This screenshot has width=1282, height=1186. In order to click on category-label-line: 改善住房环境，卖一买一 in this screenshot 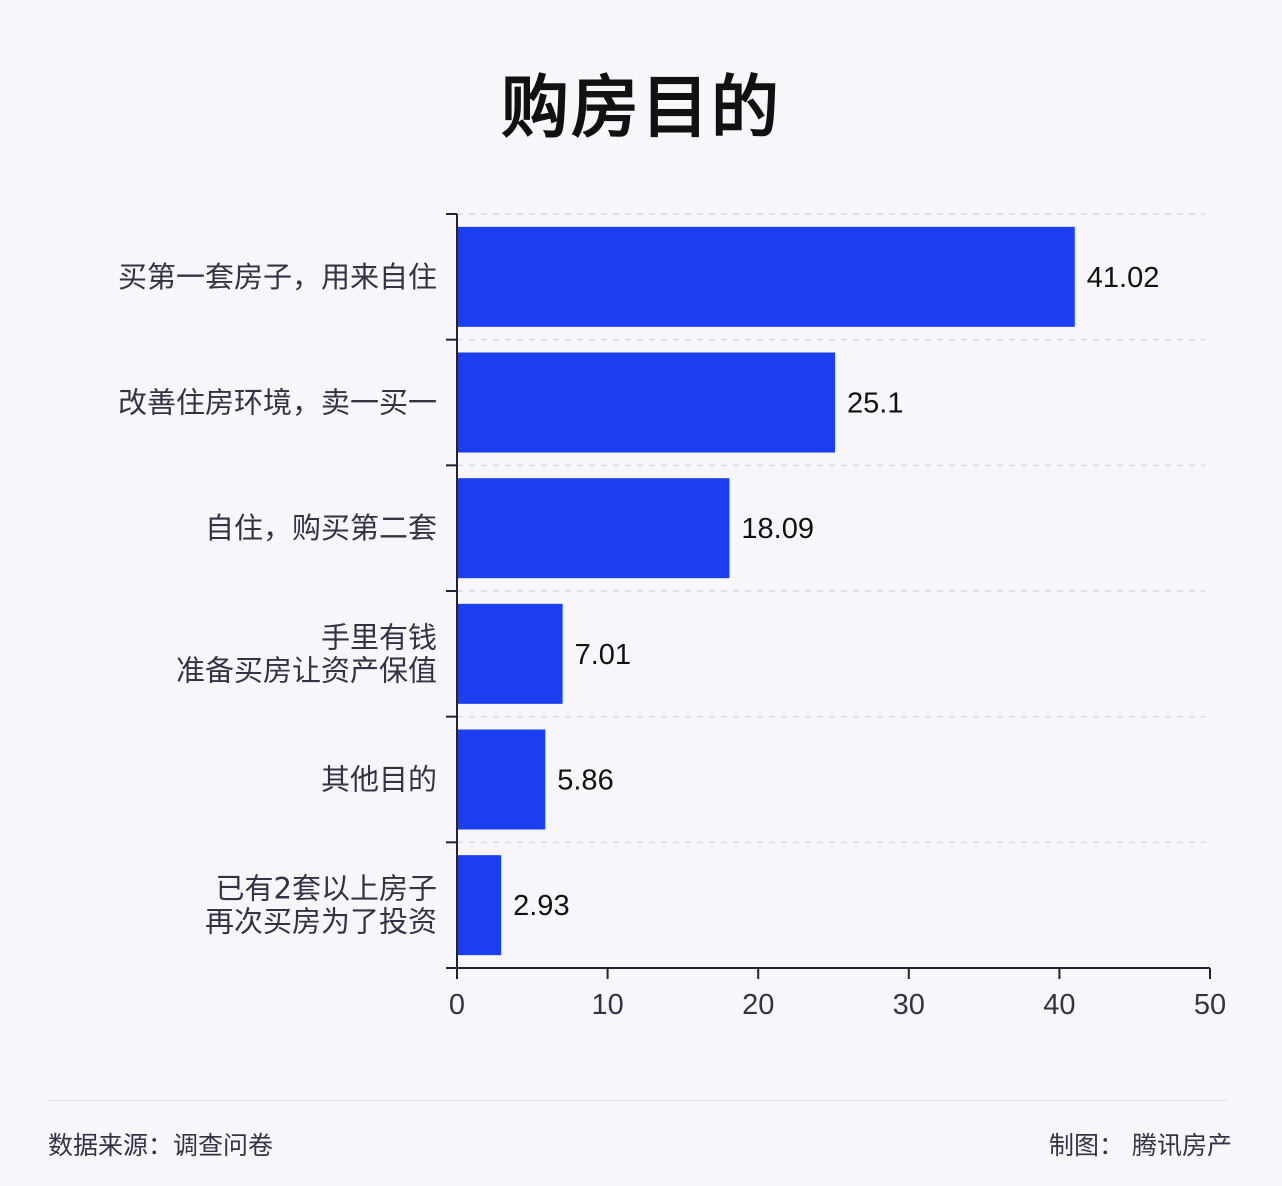, I will do `click(277, 403)`.